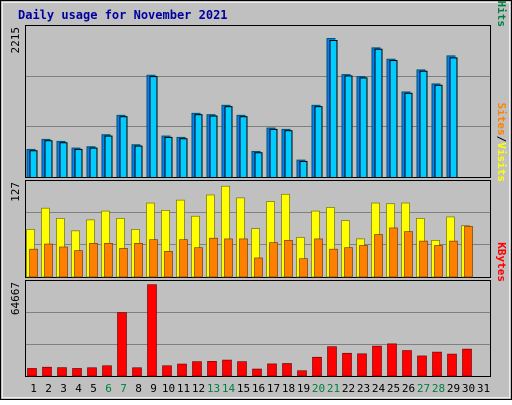  Describe the element at coordinates (483, 388) in the screenshot. I see `x-tick-label: 31` at that location.